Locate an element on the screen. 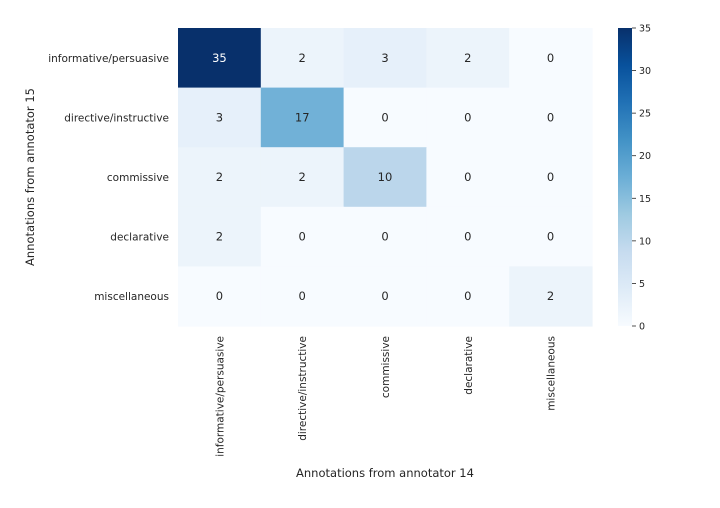  heatmap-cell-r3-c2 is located at coordinates (385, 236).